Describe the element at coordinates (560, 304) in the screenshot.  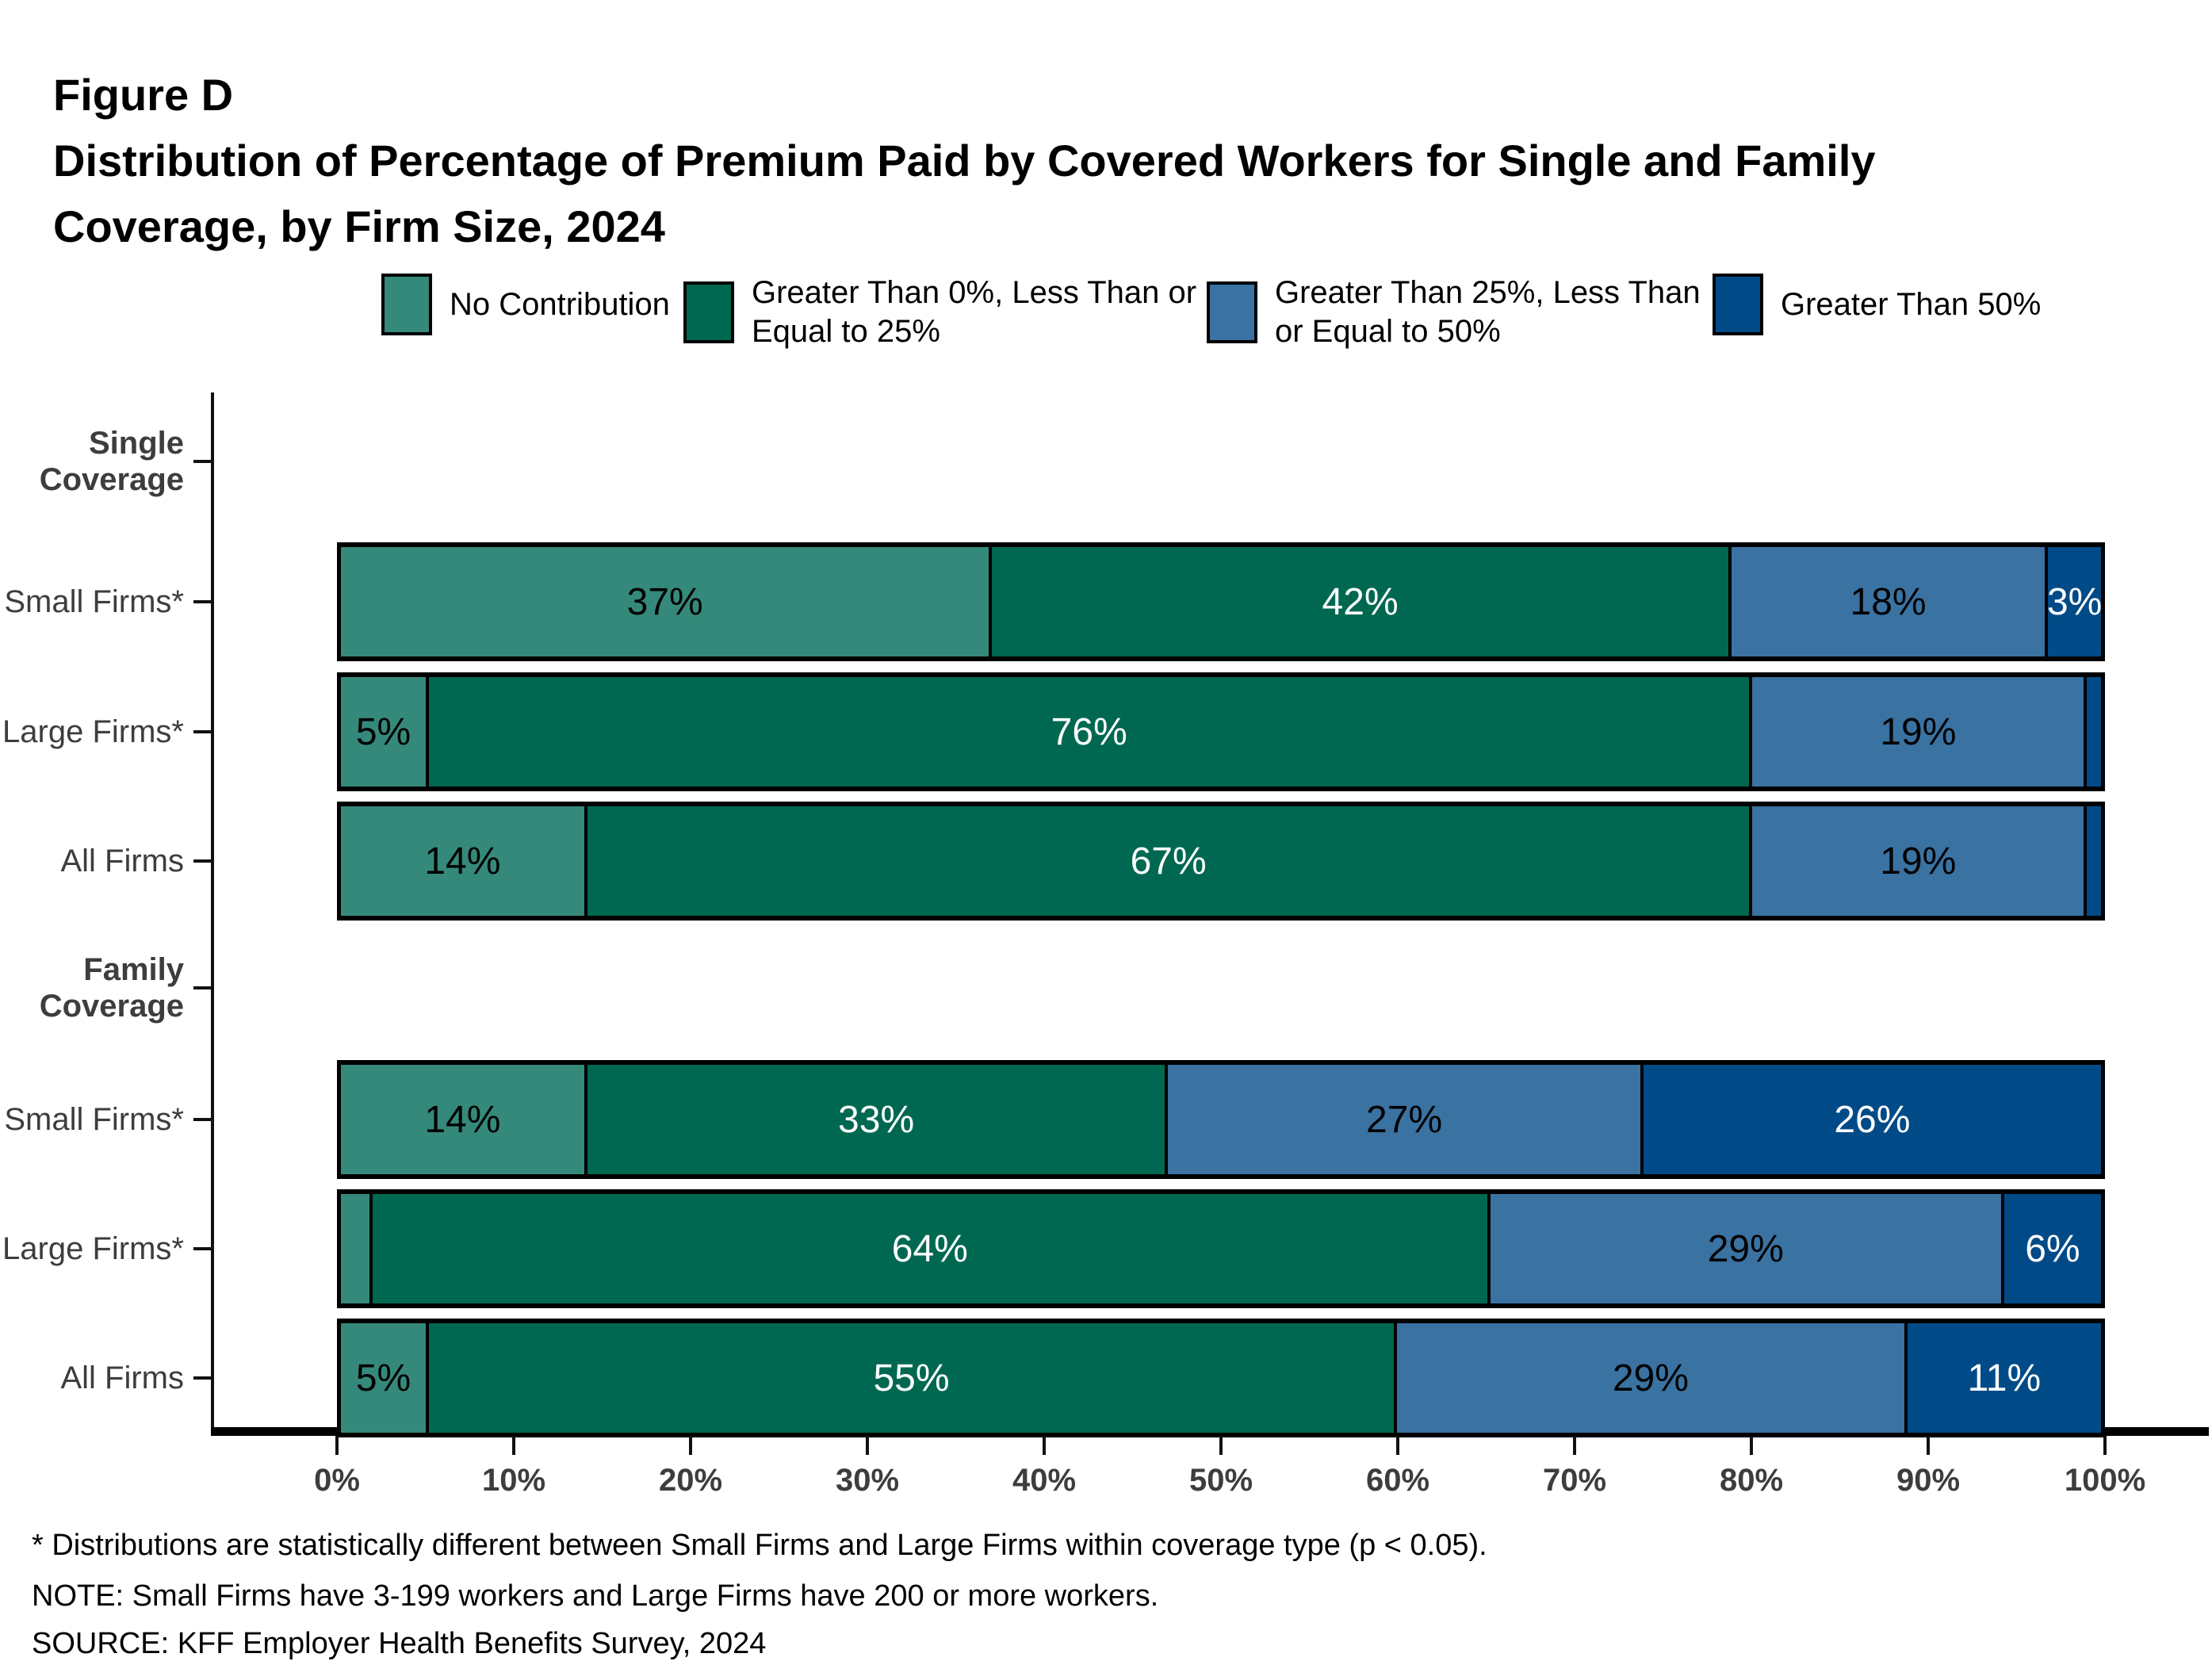
I see `legend-label: No Contribution` at that location.